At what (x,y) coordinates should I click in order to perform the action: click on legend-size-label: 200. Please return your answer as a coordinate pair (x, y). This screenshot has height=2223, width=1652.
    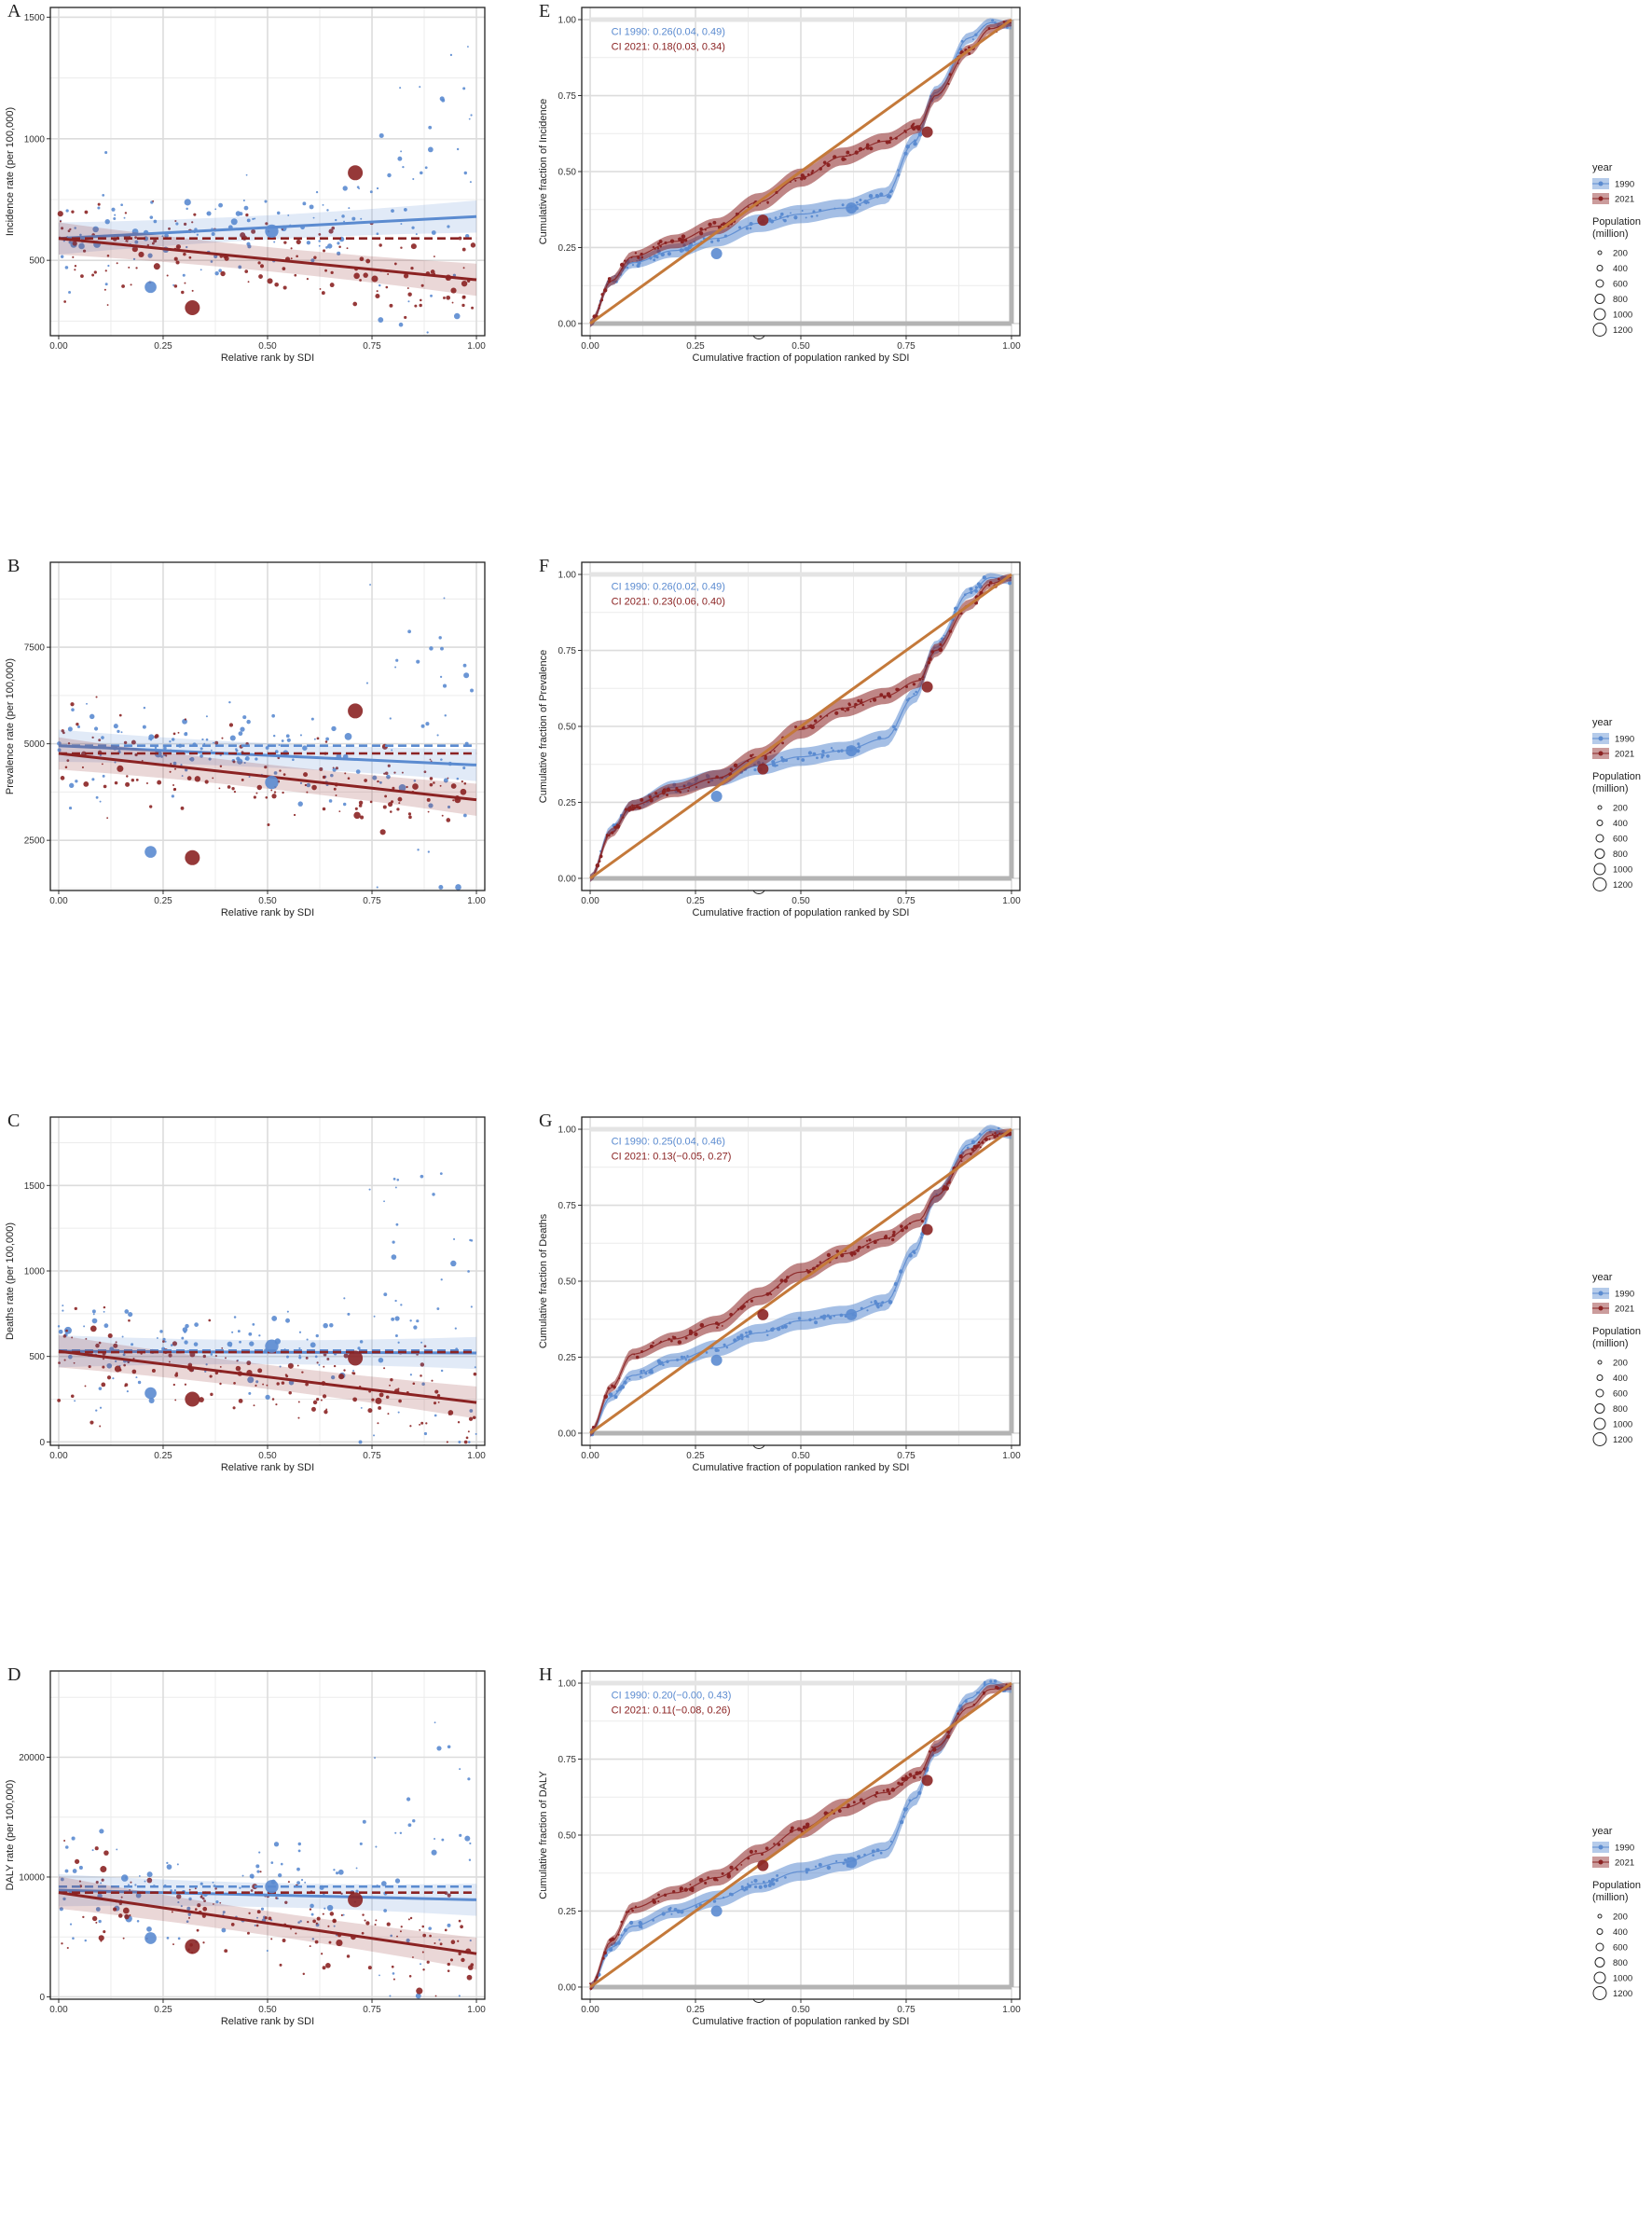
    Looking at the image, I should click on (1621, 1364).